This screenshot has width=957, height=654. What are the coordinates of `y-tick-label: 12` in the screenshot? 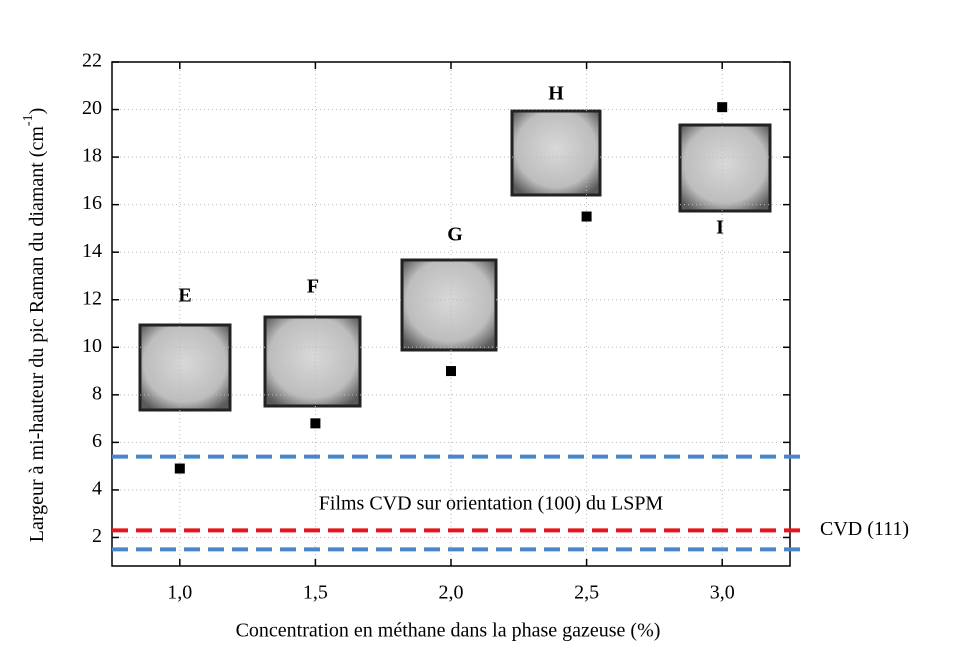 It's located at (92, 298).